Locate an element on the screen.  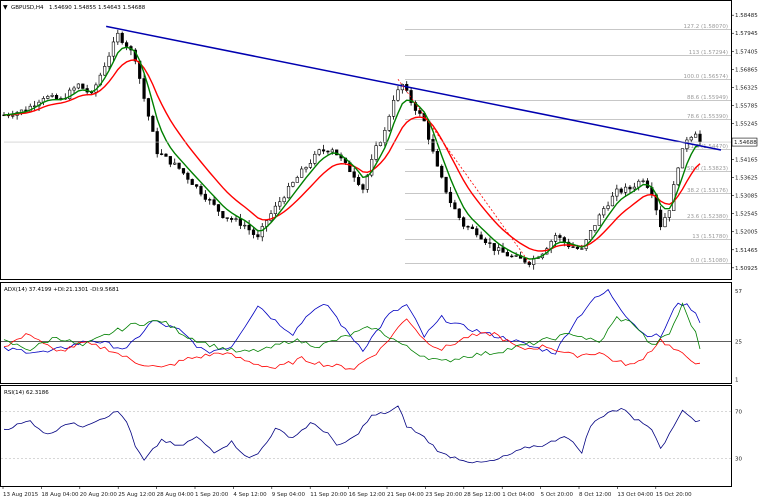
price-tick-label: 1.51465 is located at coordinates (746, 251).